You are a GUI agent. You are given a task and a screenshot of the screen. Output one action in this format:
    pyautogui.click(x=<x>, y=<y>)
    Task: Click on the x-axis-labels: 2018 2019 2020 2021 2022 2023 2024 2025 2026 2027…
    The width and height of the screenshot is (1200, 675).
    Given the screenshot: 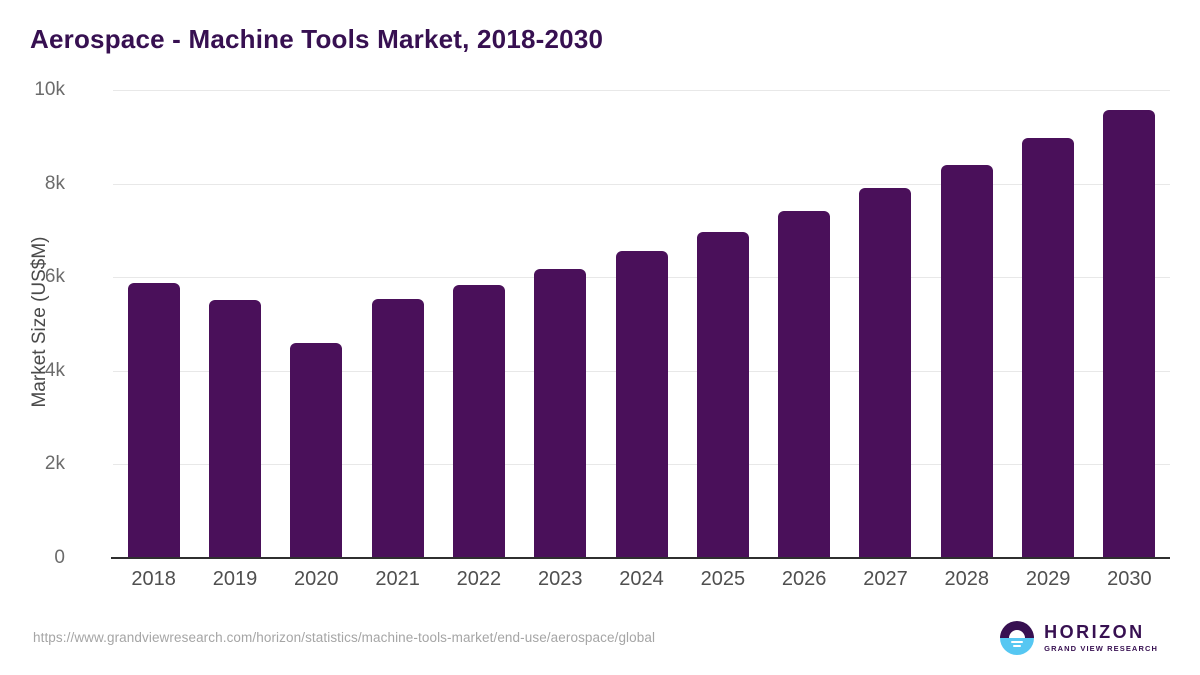 What is the action you would take?
    pyautogui.click(x=641, y=579)
    